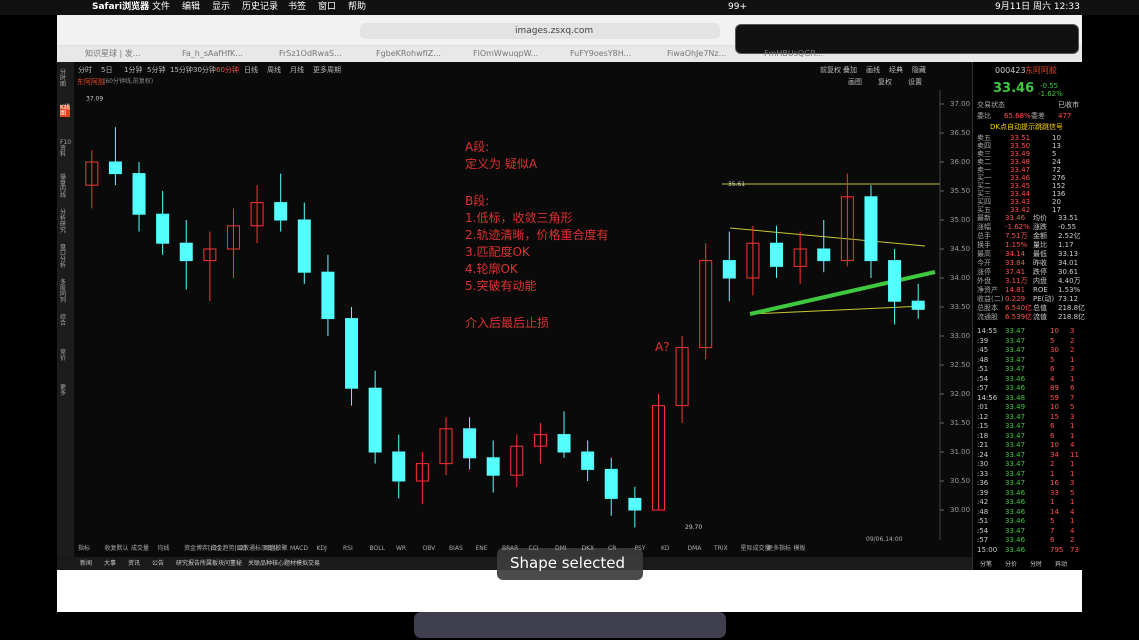 The height and width of the screenshot is (640, 1139). What do you see at coordinates (983, 435) in the screenshot?
I see `tick-cell: :18` at bounding box center [983, 435].